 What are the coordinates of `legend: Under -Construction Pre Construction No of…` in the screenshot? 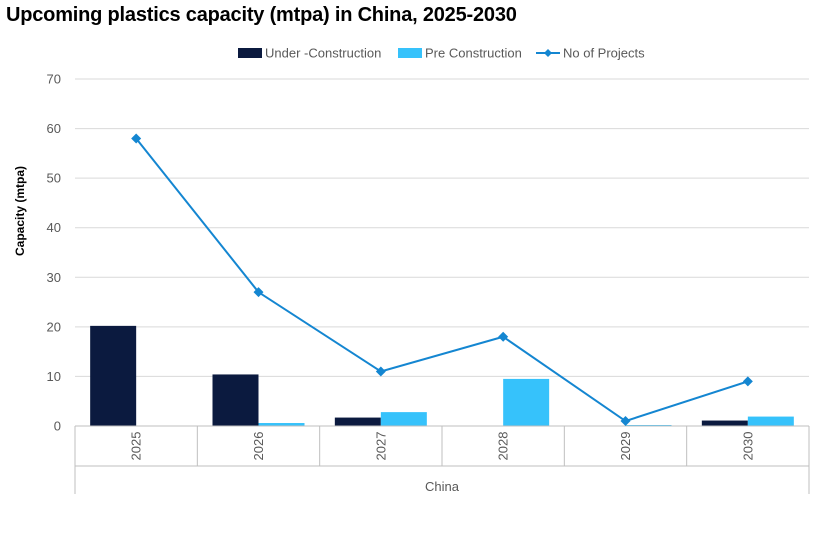 It's located at (441, 53).